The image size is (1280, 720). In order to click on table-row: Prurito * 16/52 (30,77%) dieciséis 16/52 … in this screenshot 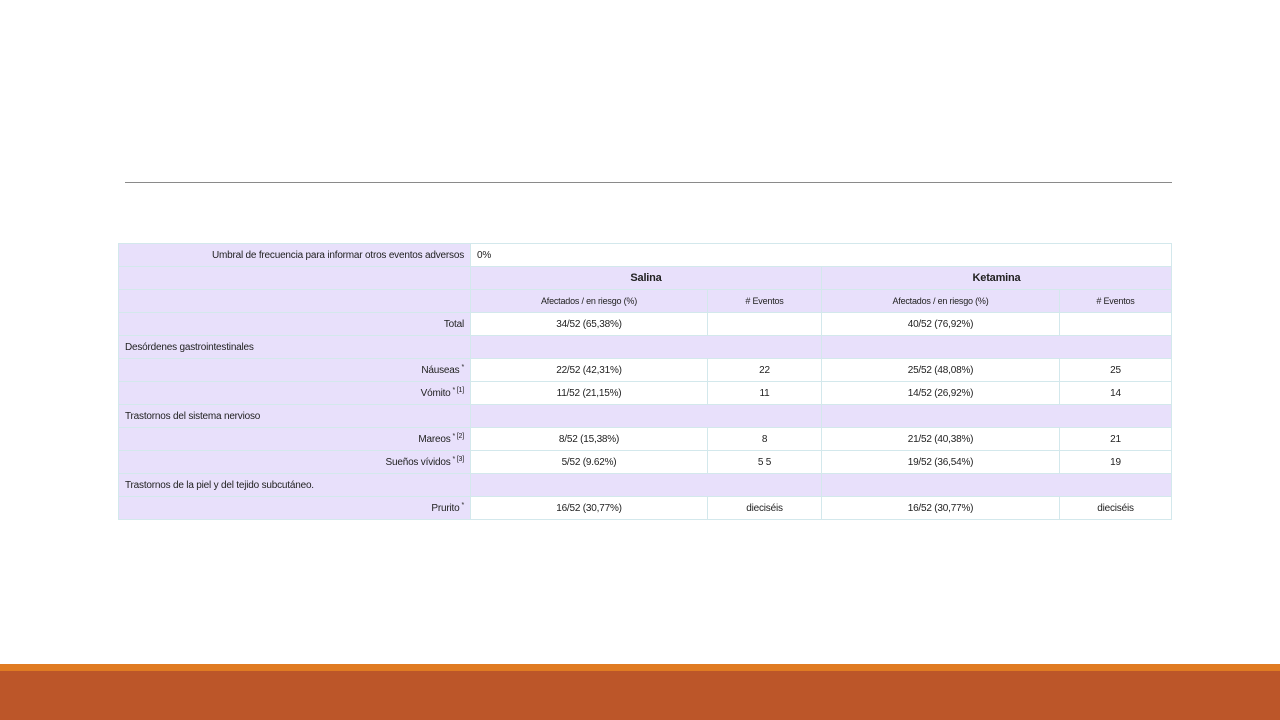, I will do `click(645, 508)`.